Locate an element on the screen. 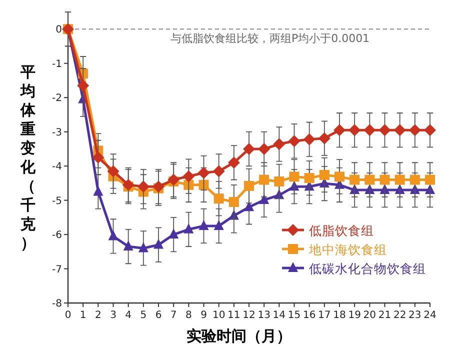  x-tick-label: 21 is located at coordinates (385, 315).